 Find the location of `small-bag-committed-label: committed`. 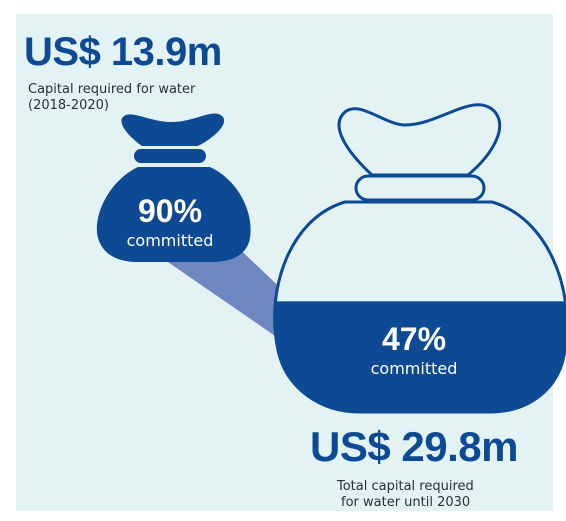

small-bag-committed-label: committed is located at coordinates (170, 240).